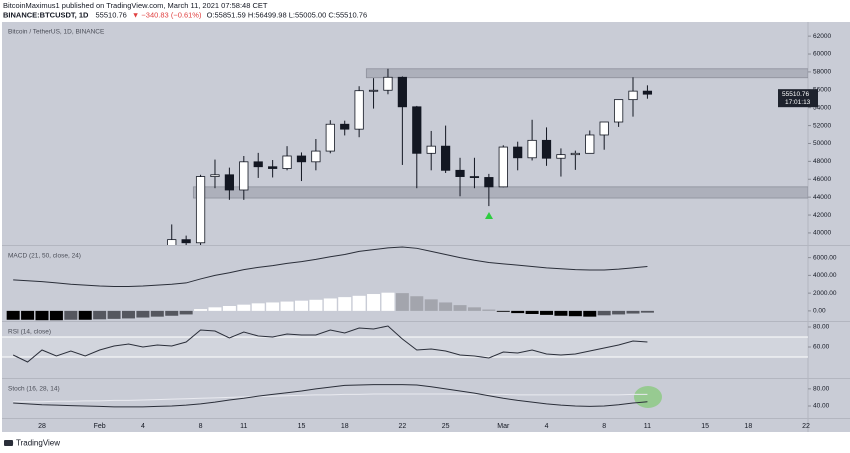  Describe the element at coordinates (111, 14) in the screenshot. I see `last-price: 55510.76` at that location.